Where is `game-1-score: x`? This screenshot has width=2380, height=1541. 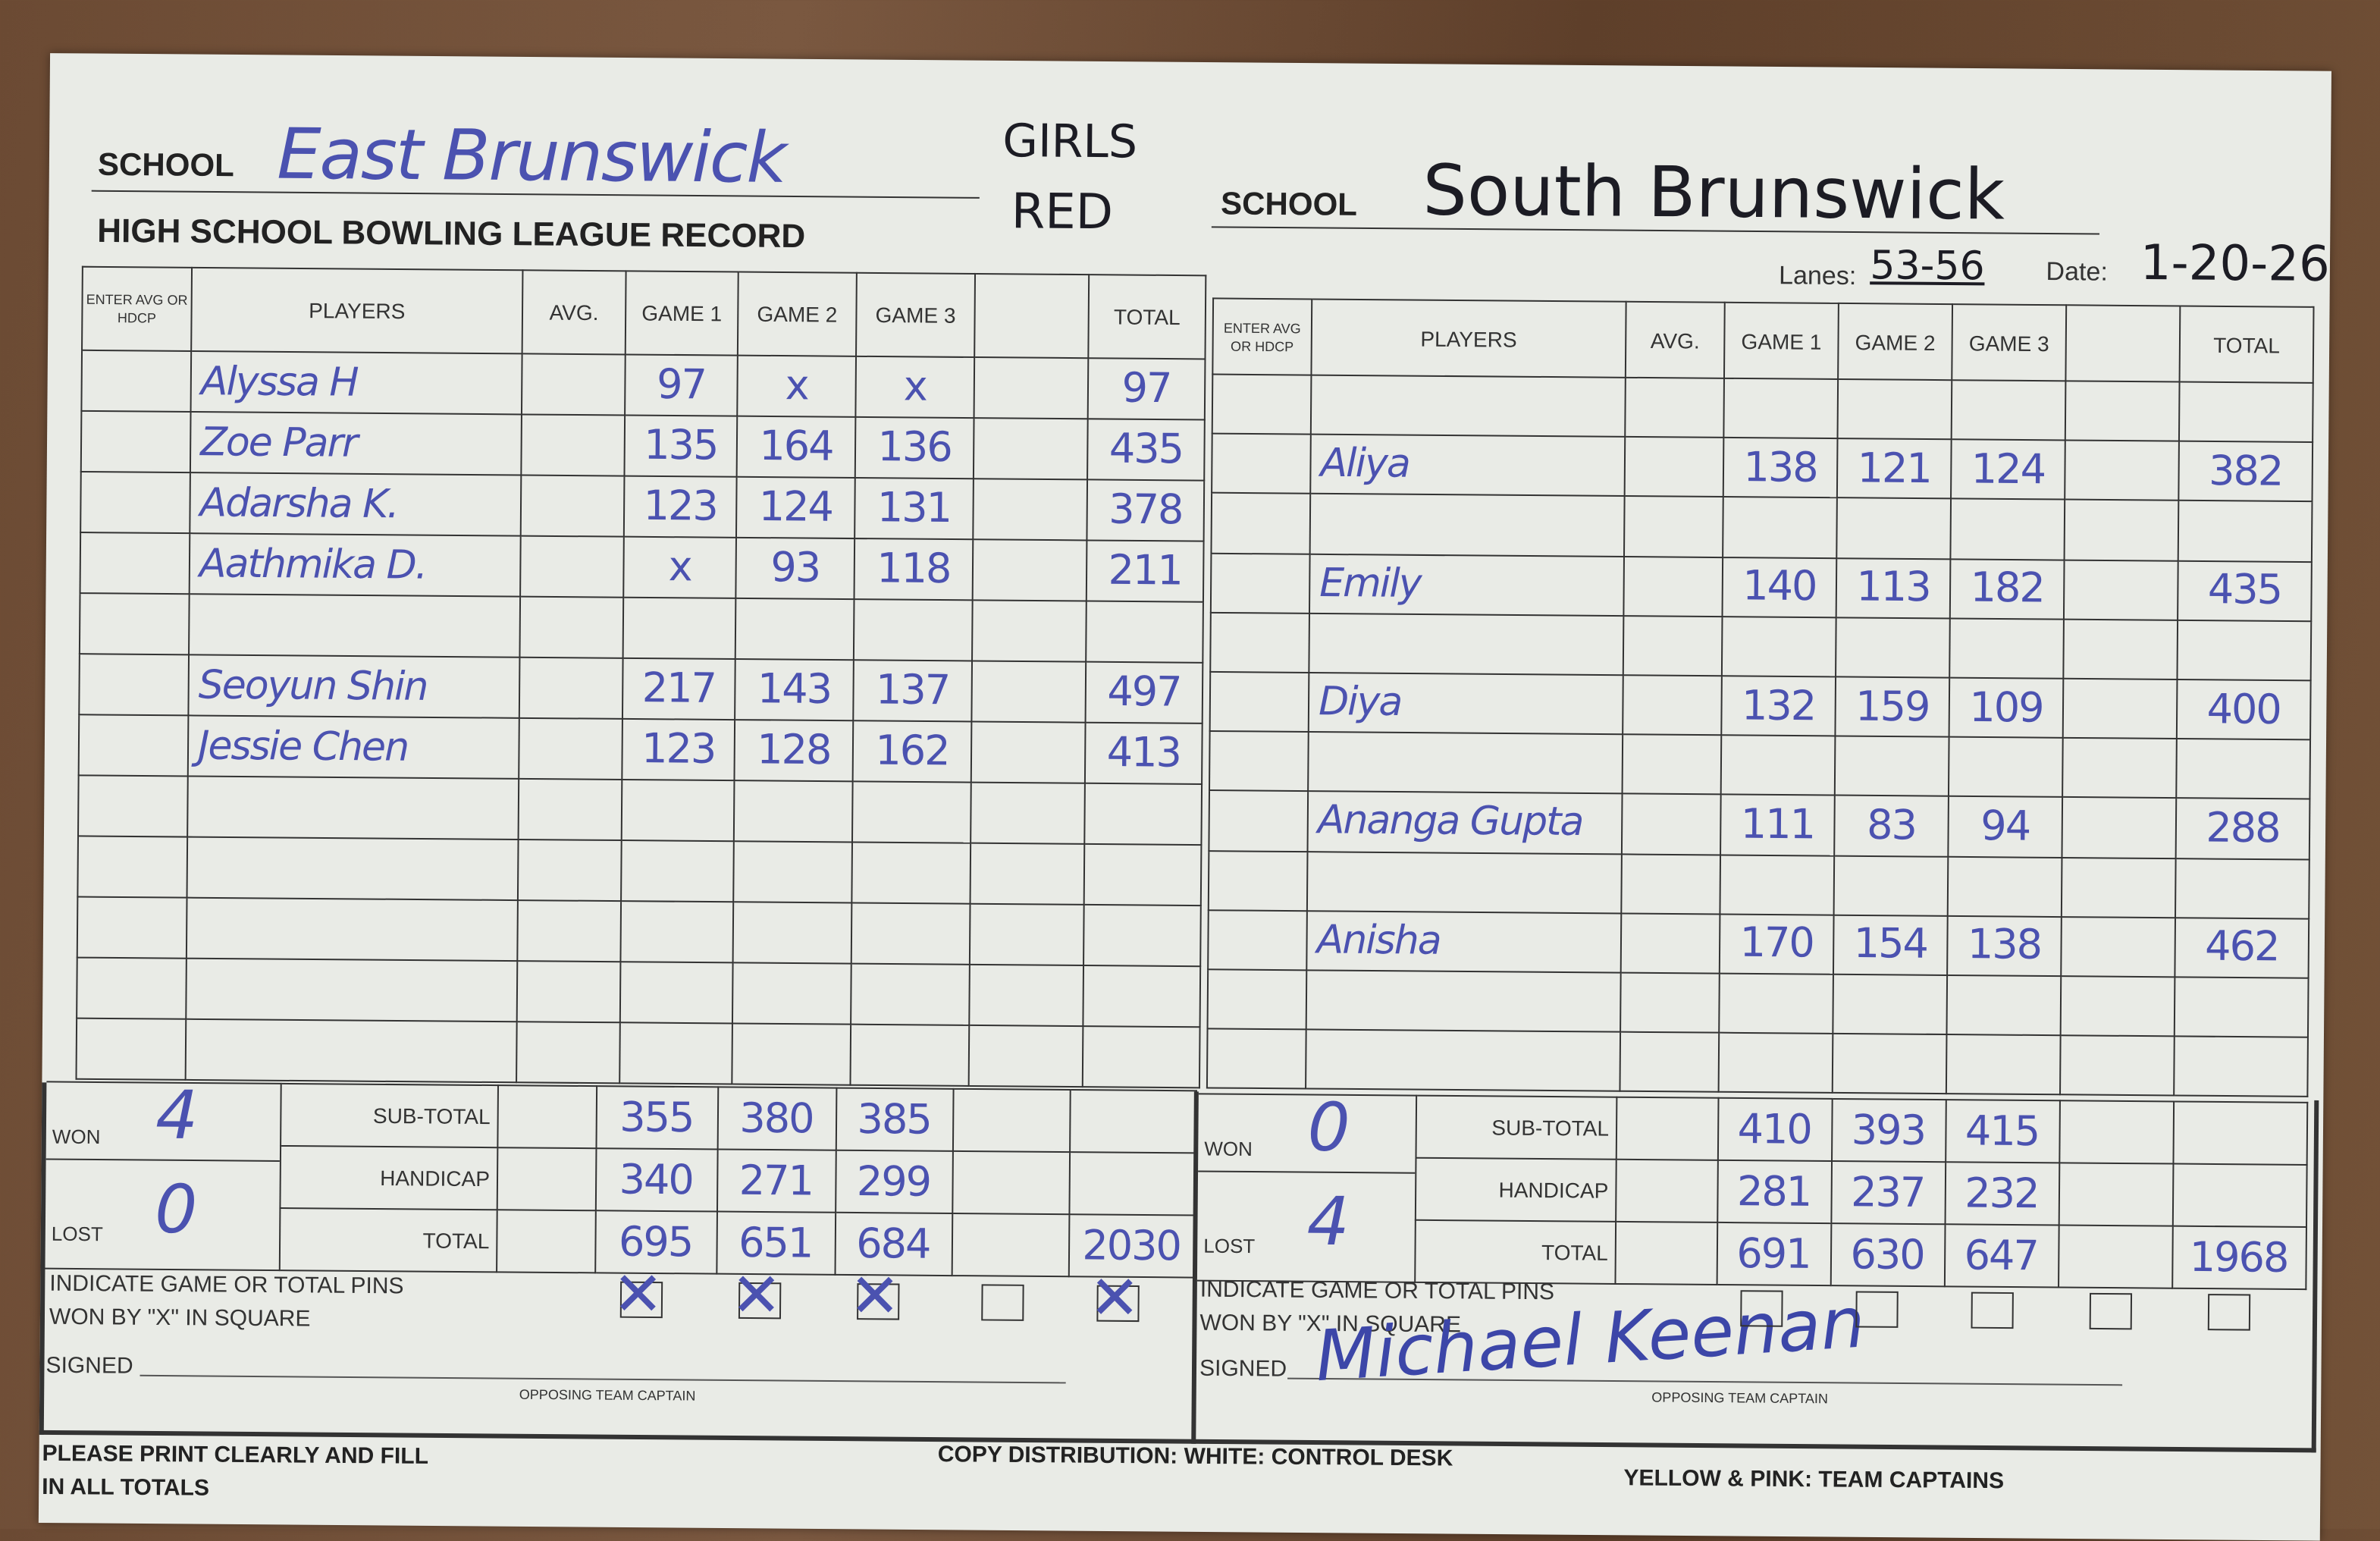
game-1-score: x is located at coordinates (679, 567).